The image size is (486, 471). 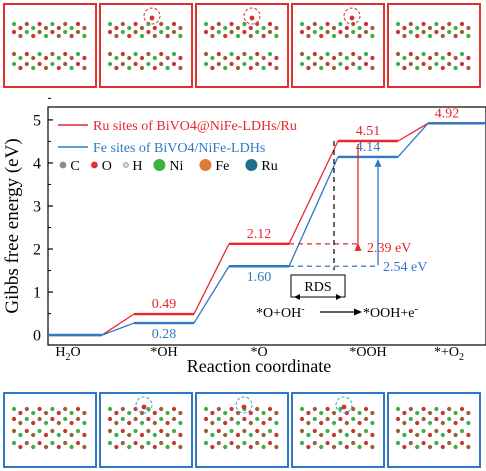 What do you see at coordinates (63, 165) in the screenshot?
I see `atom-color-swatch` at bounding box center [63, 165].